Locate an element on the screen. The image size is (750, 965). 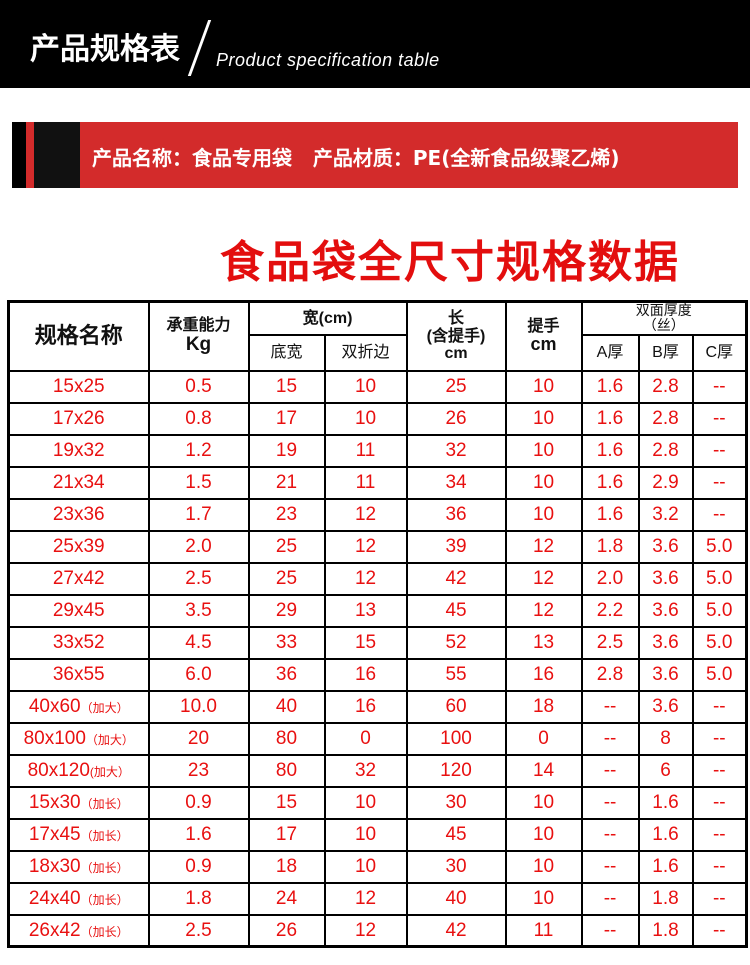
spec-name: 18x30 is located at coordinates (54, 866).